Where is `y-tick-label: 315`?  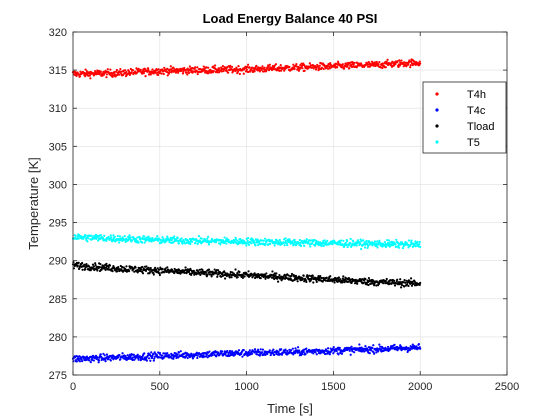
y-tick-label: 315 is located at coordinates (58, 71).